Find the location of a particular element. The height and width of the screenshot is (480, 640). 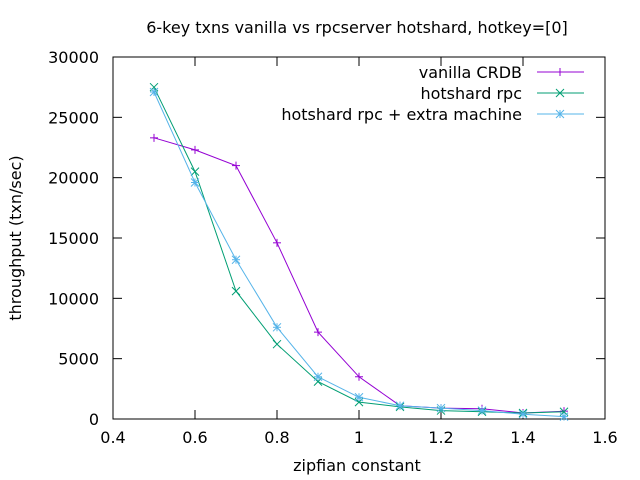

y-axis-label: throughput (txn/sec) is located at coordinates (15, 237).